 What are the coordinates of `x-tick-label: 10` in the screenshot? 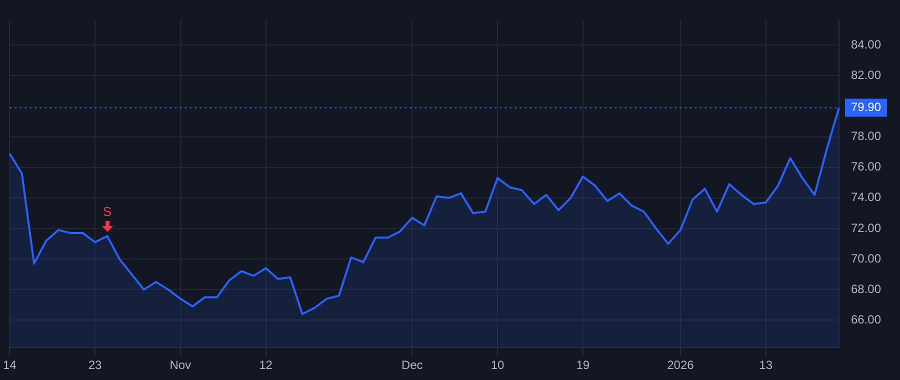 It's located at (497, 365).